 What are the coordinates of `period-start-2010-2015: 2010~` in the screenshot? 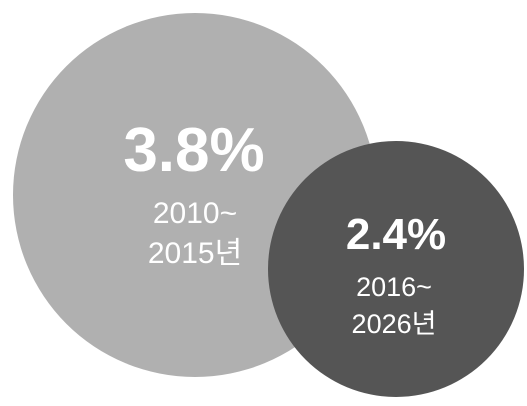 It's located at (195, 213).